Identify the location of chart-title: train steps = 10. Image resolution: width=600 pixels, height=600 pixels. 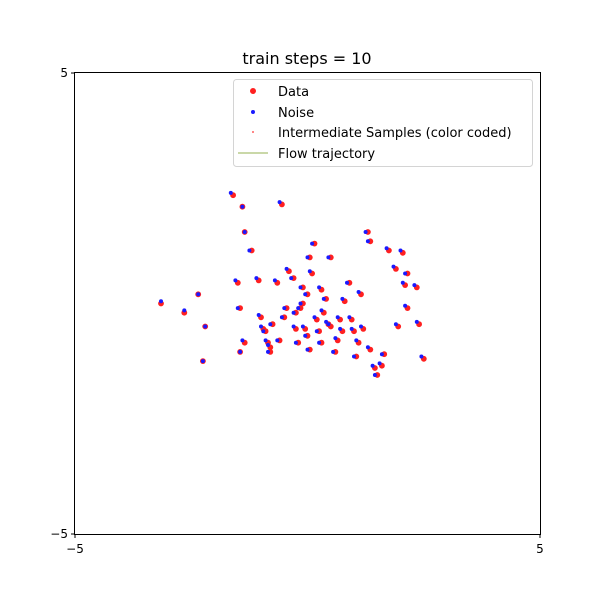
(306, 58).